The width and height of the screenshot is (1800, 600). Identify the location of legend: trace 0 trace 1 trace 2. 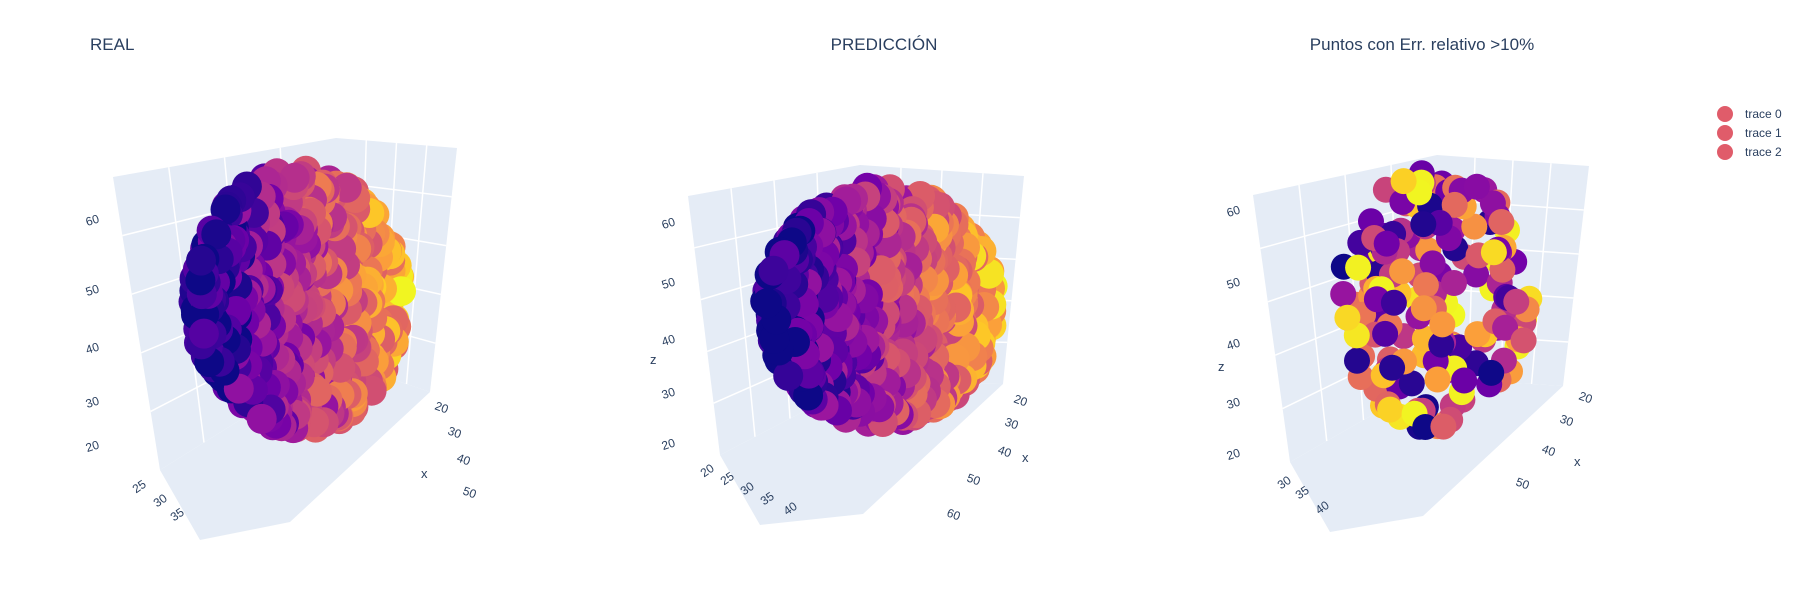
(1749, 133).